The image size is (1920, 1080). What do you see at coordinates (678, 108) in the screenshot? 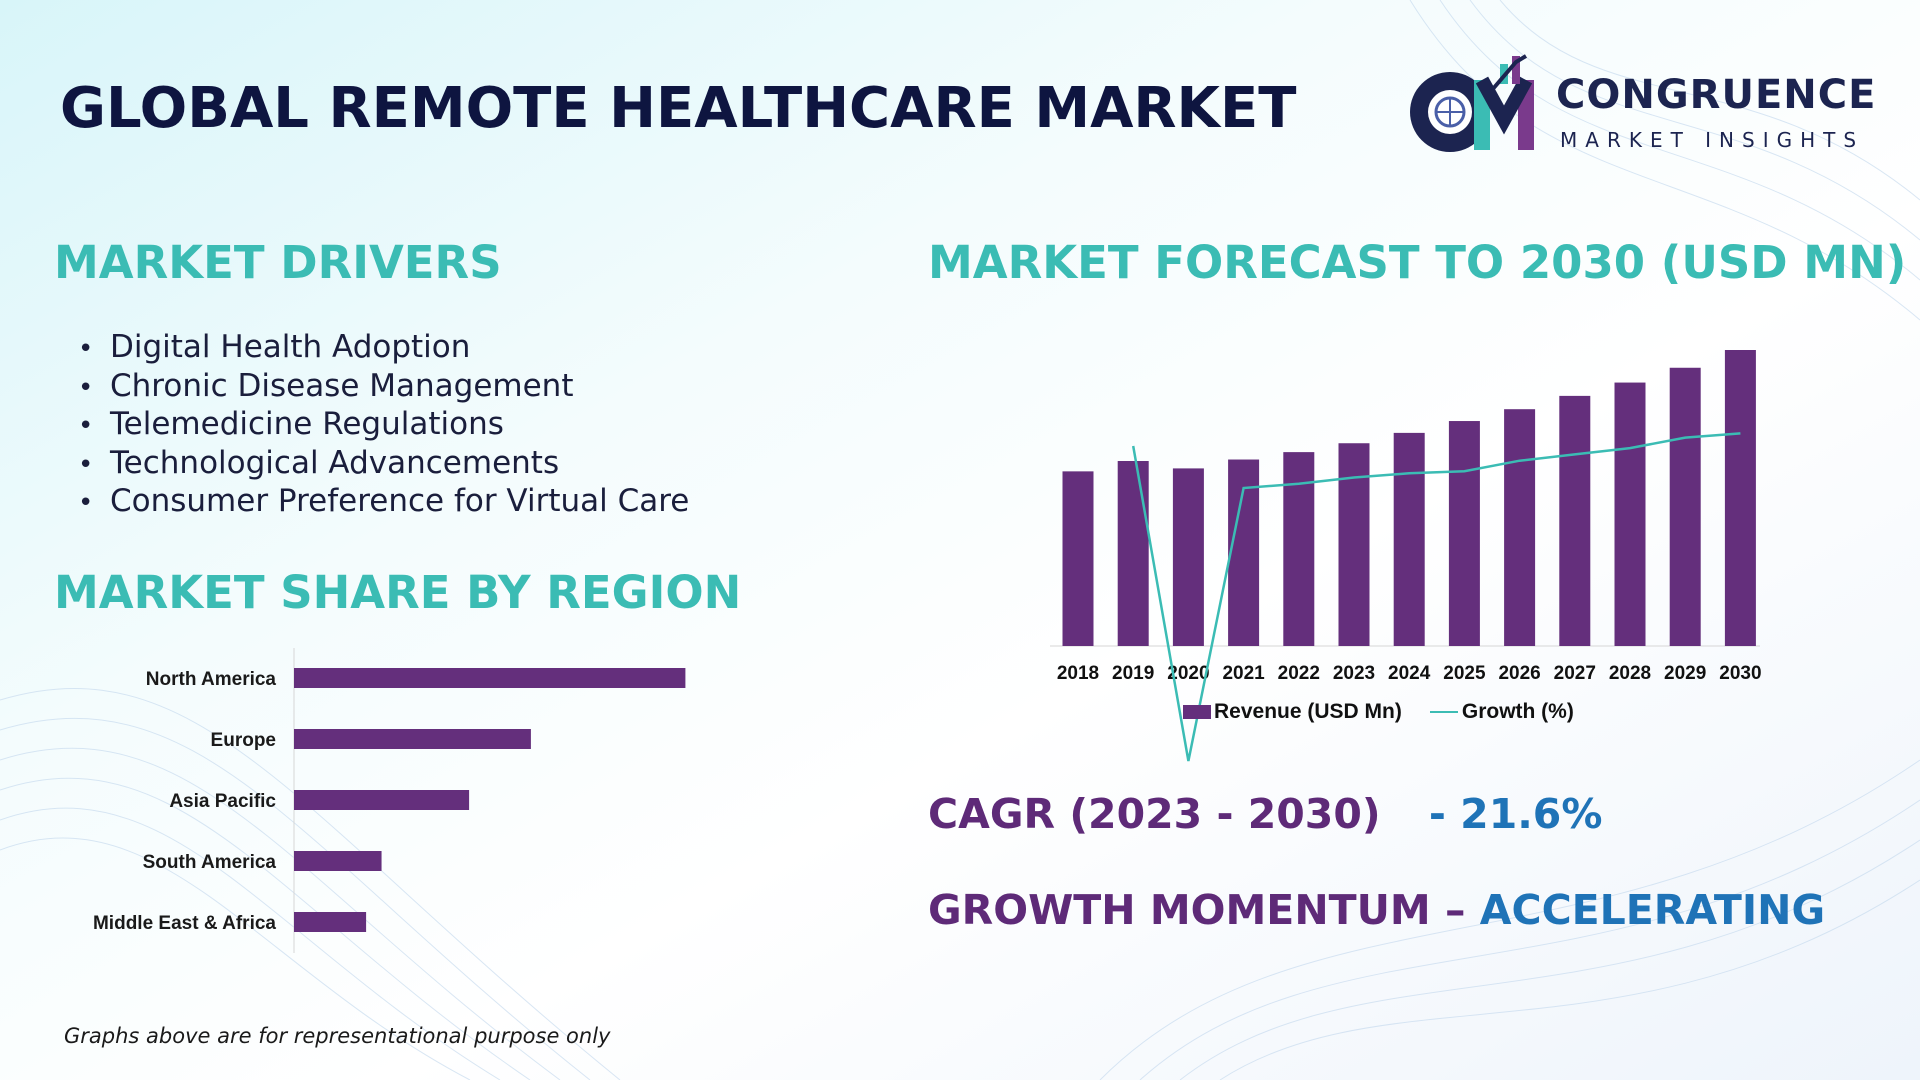
I see `page-title: GLOBAL REMOTE HEALTHCARE MARKET` at bounding box center [678, 108].